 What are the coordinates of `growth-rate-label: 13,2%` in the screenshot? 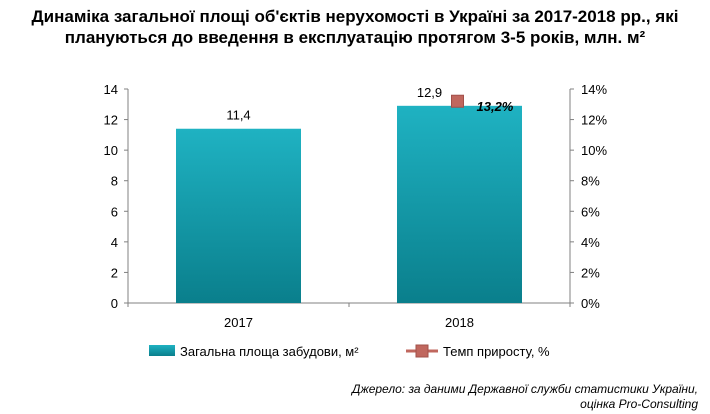 It's located at (495, 106).